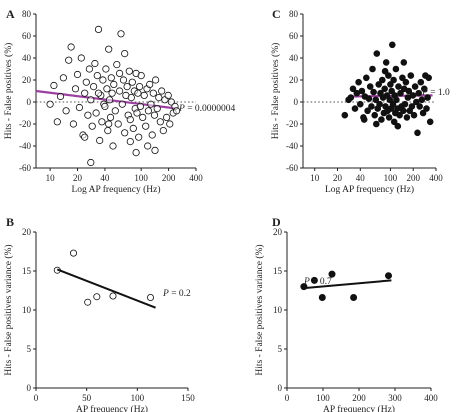 The width and height of the screenshot is (474, 412). Describe the element at coordinates (259, 309) in the screenshot. I see `y-axis-title: Hits - False positives variance (%)` at that location.